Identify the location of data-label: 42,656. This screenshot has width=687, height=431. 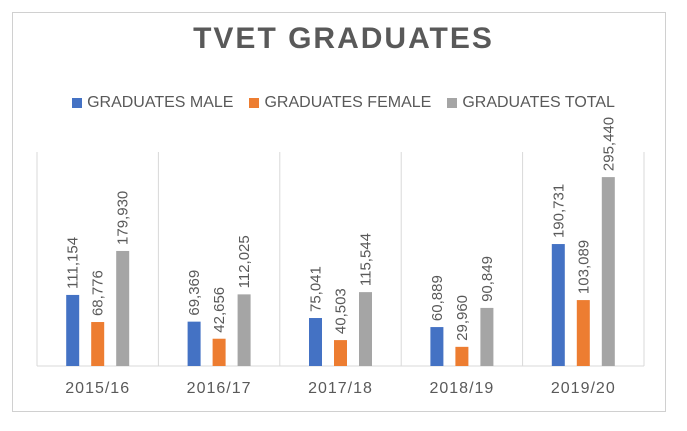
(219, 310).